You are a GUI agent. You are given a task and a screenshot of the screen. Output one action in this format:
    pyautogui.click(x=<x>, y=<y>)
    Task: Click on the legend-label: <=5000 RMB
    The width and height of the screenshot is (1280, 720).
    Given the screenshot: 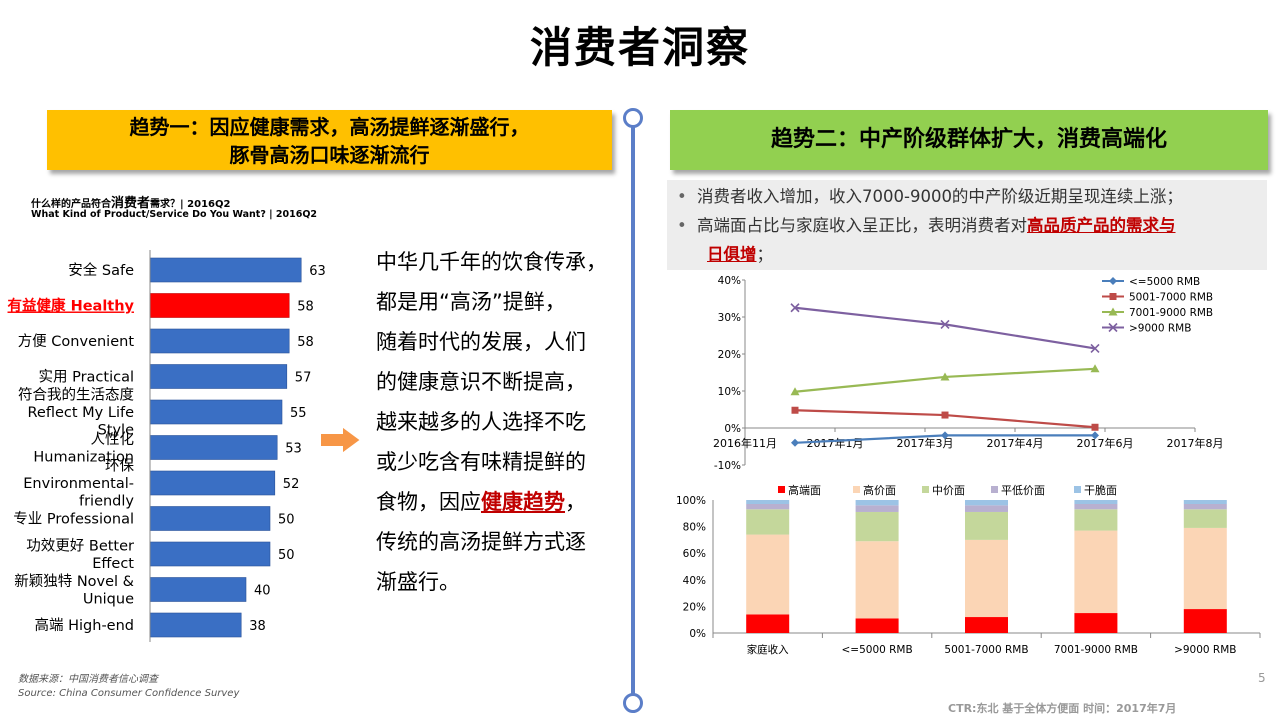 What is the action you would take?
    pyautogui.click(x=1164, y=282)
    